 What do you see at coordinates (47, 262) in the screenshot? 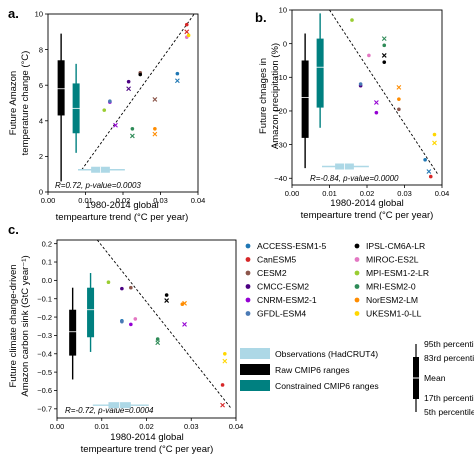
I see `panel-c-ytick-label: 0.1` at bounding box center [47, 262].